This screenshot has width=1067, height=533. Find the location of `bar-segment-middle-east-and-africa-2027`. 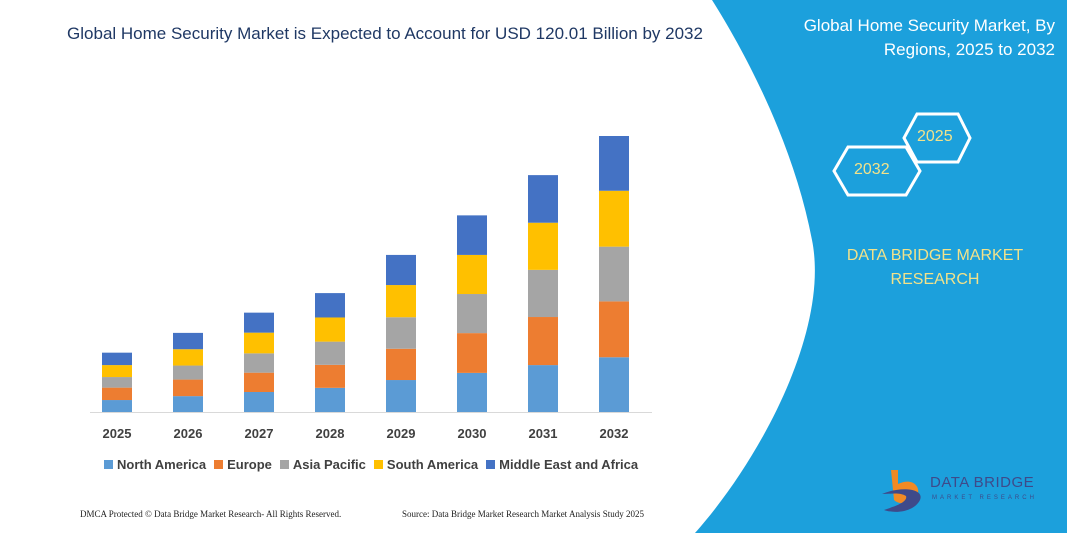

bar-segment-middle-east-and-africa-2027 is located at coordinates (259, 322).